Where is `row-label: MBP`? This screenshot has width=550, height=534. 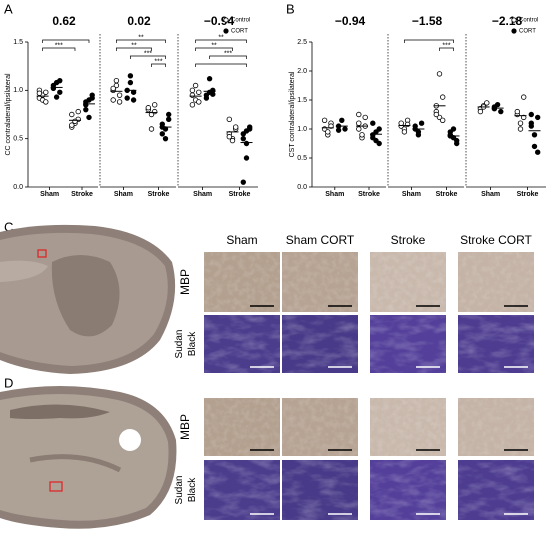
row-label: MBP is located at coordinates (185, 427).